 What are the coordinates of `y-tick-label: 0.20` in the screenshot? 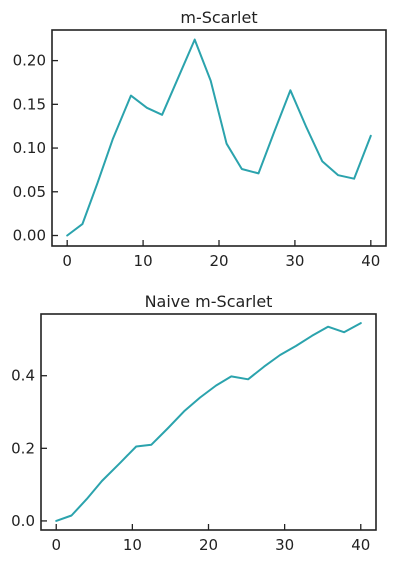 It's located at (29, 61).